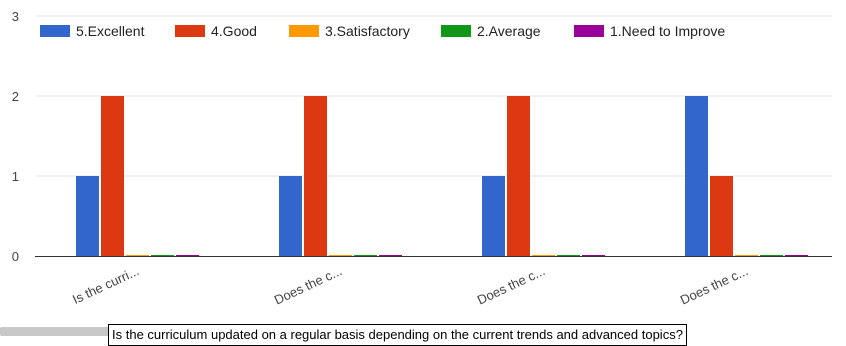  What do you see at coordinates (509, 31) in the screenshot?
I see `legend-label: 2.Average` at bounding box center [509, 31].